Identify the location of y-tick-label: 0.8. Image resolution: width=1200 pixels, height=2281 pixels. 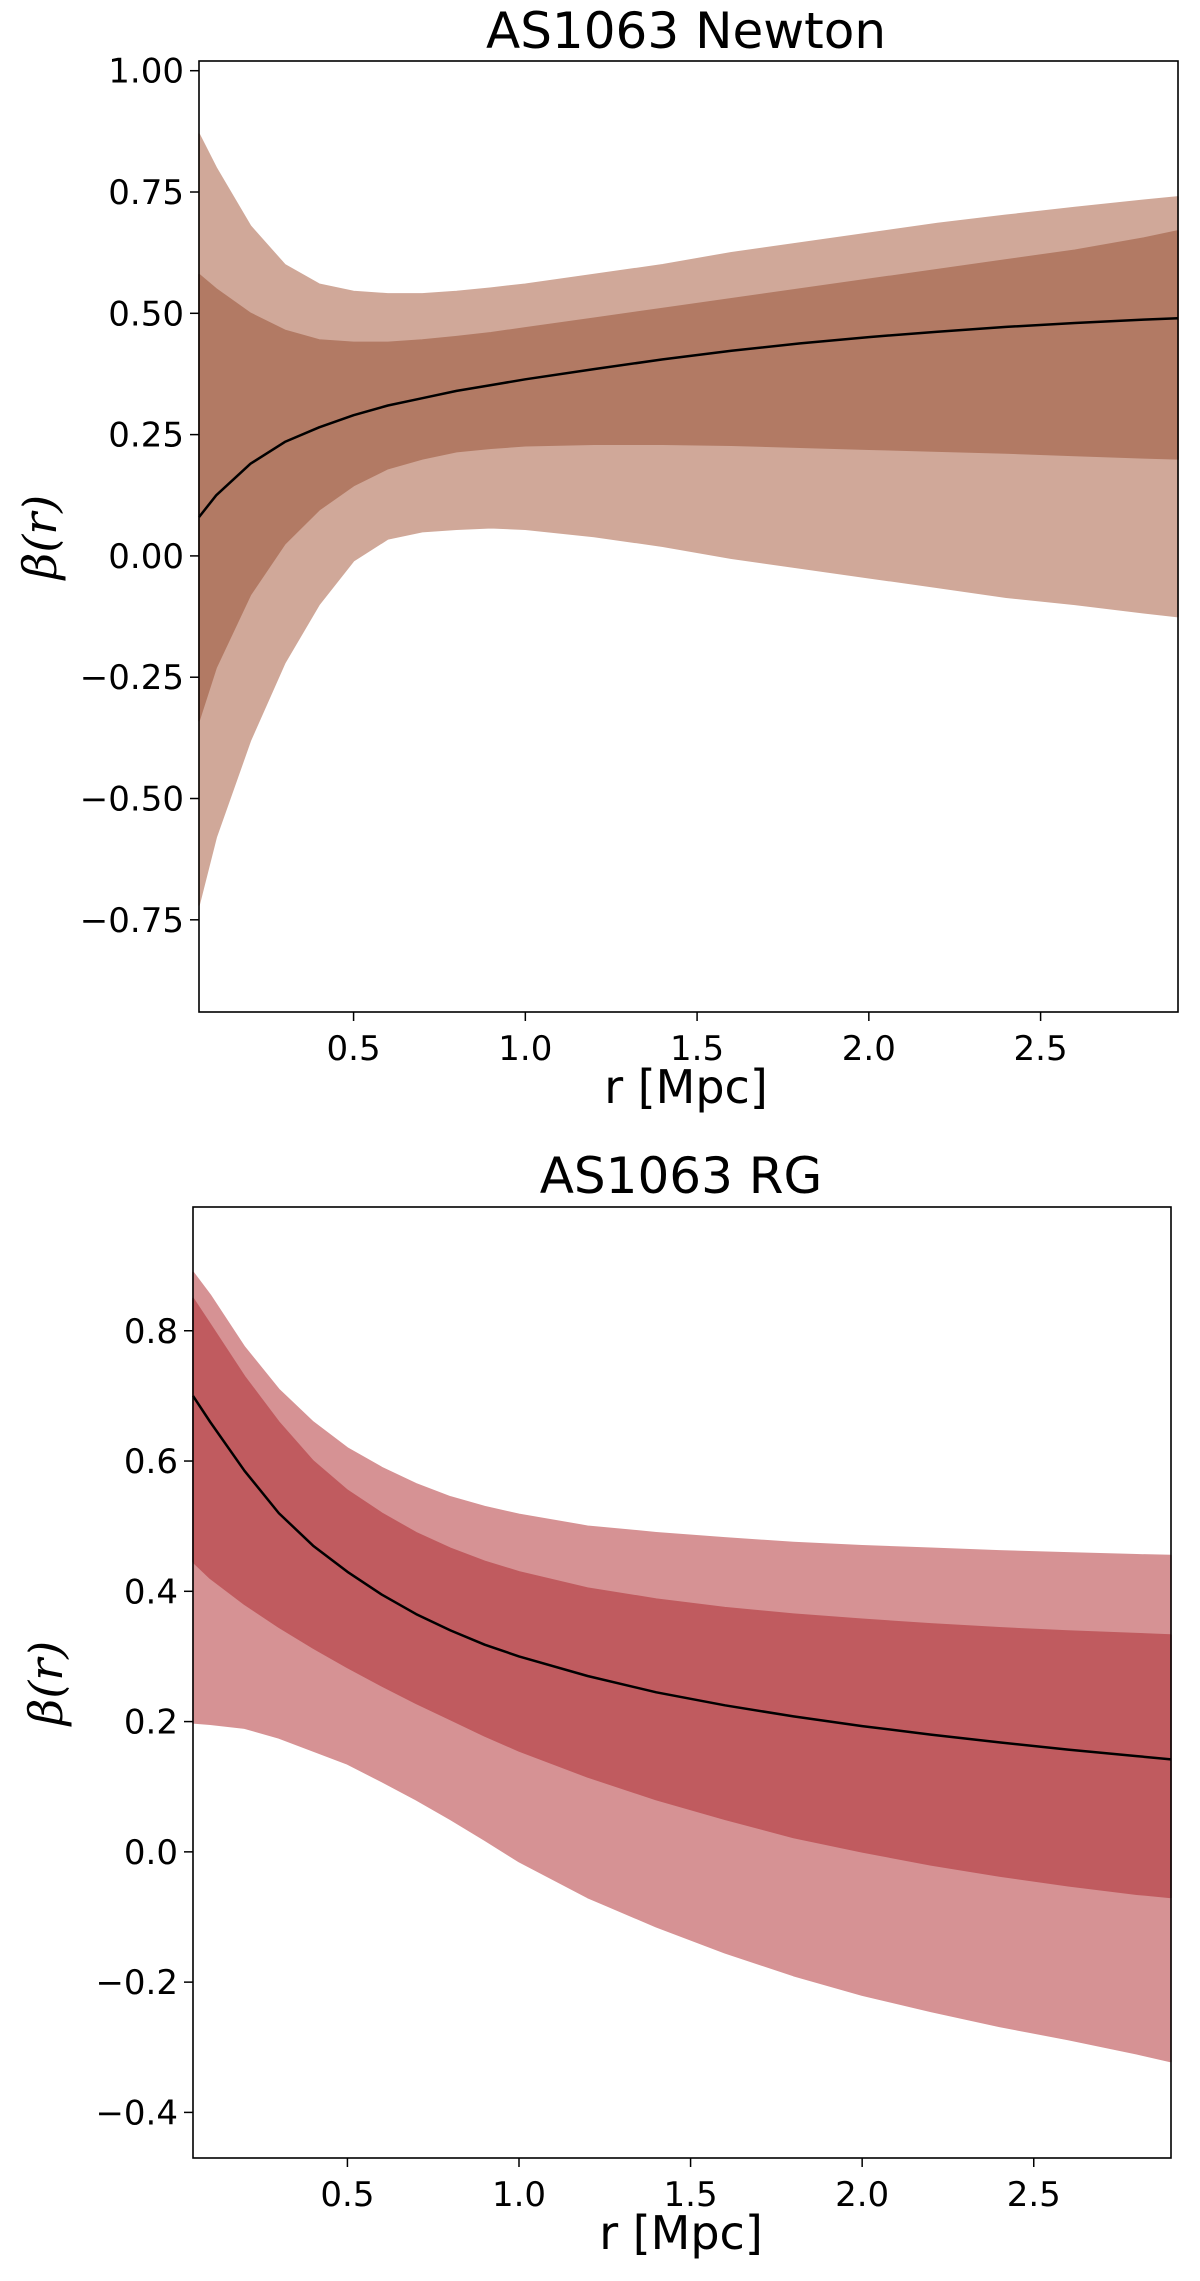
(151, 1332).